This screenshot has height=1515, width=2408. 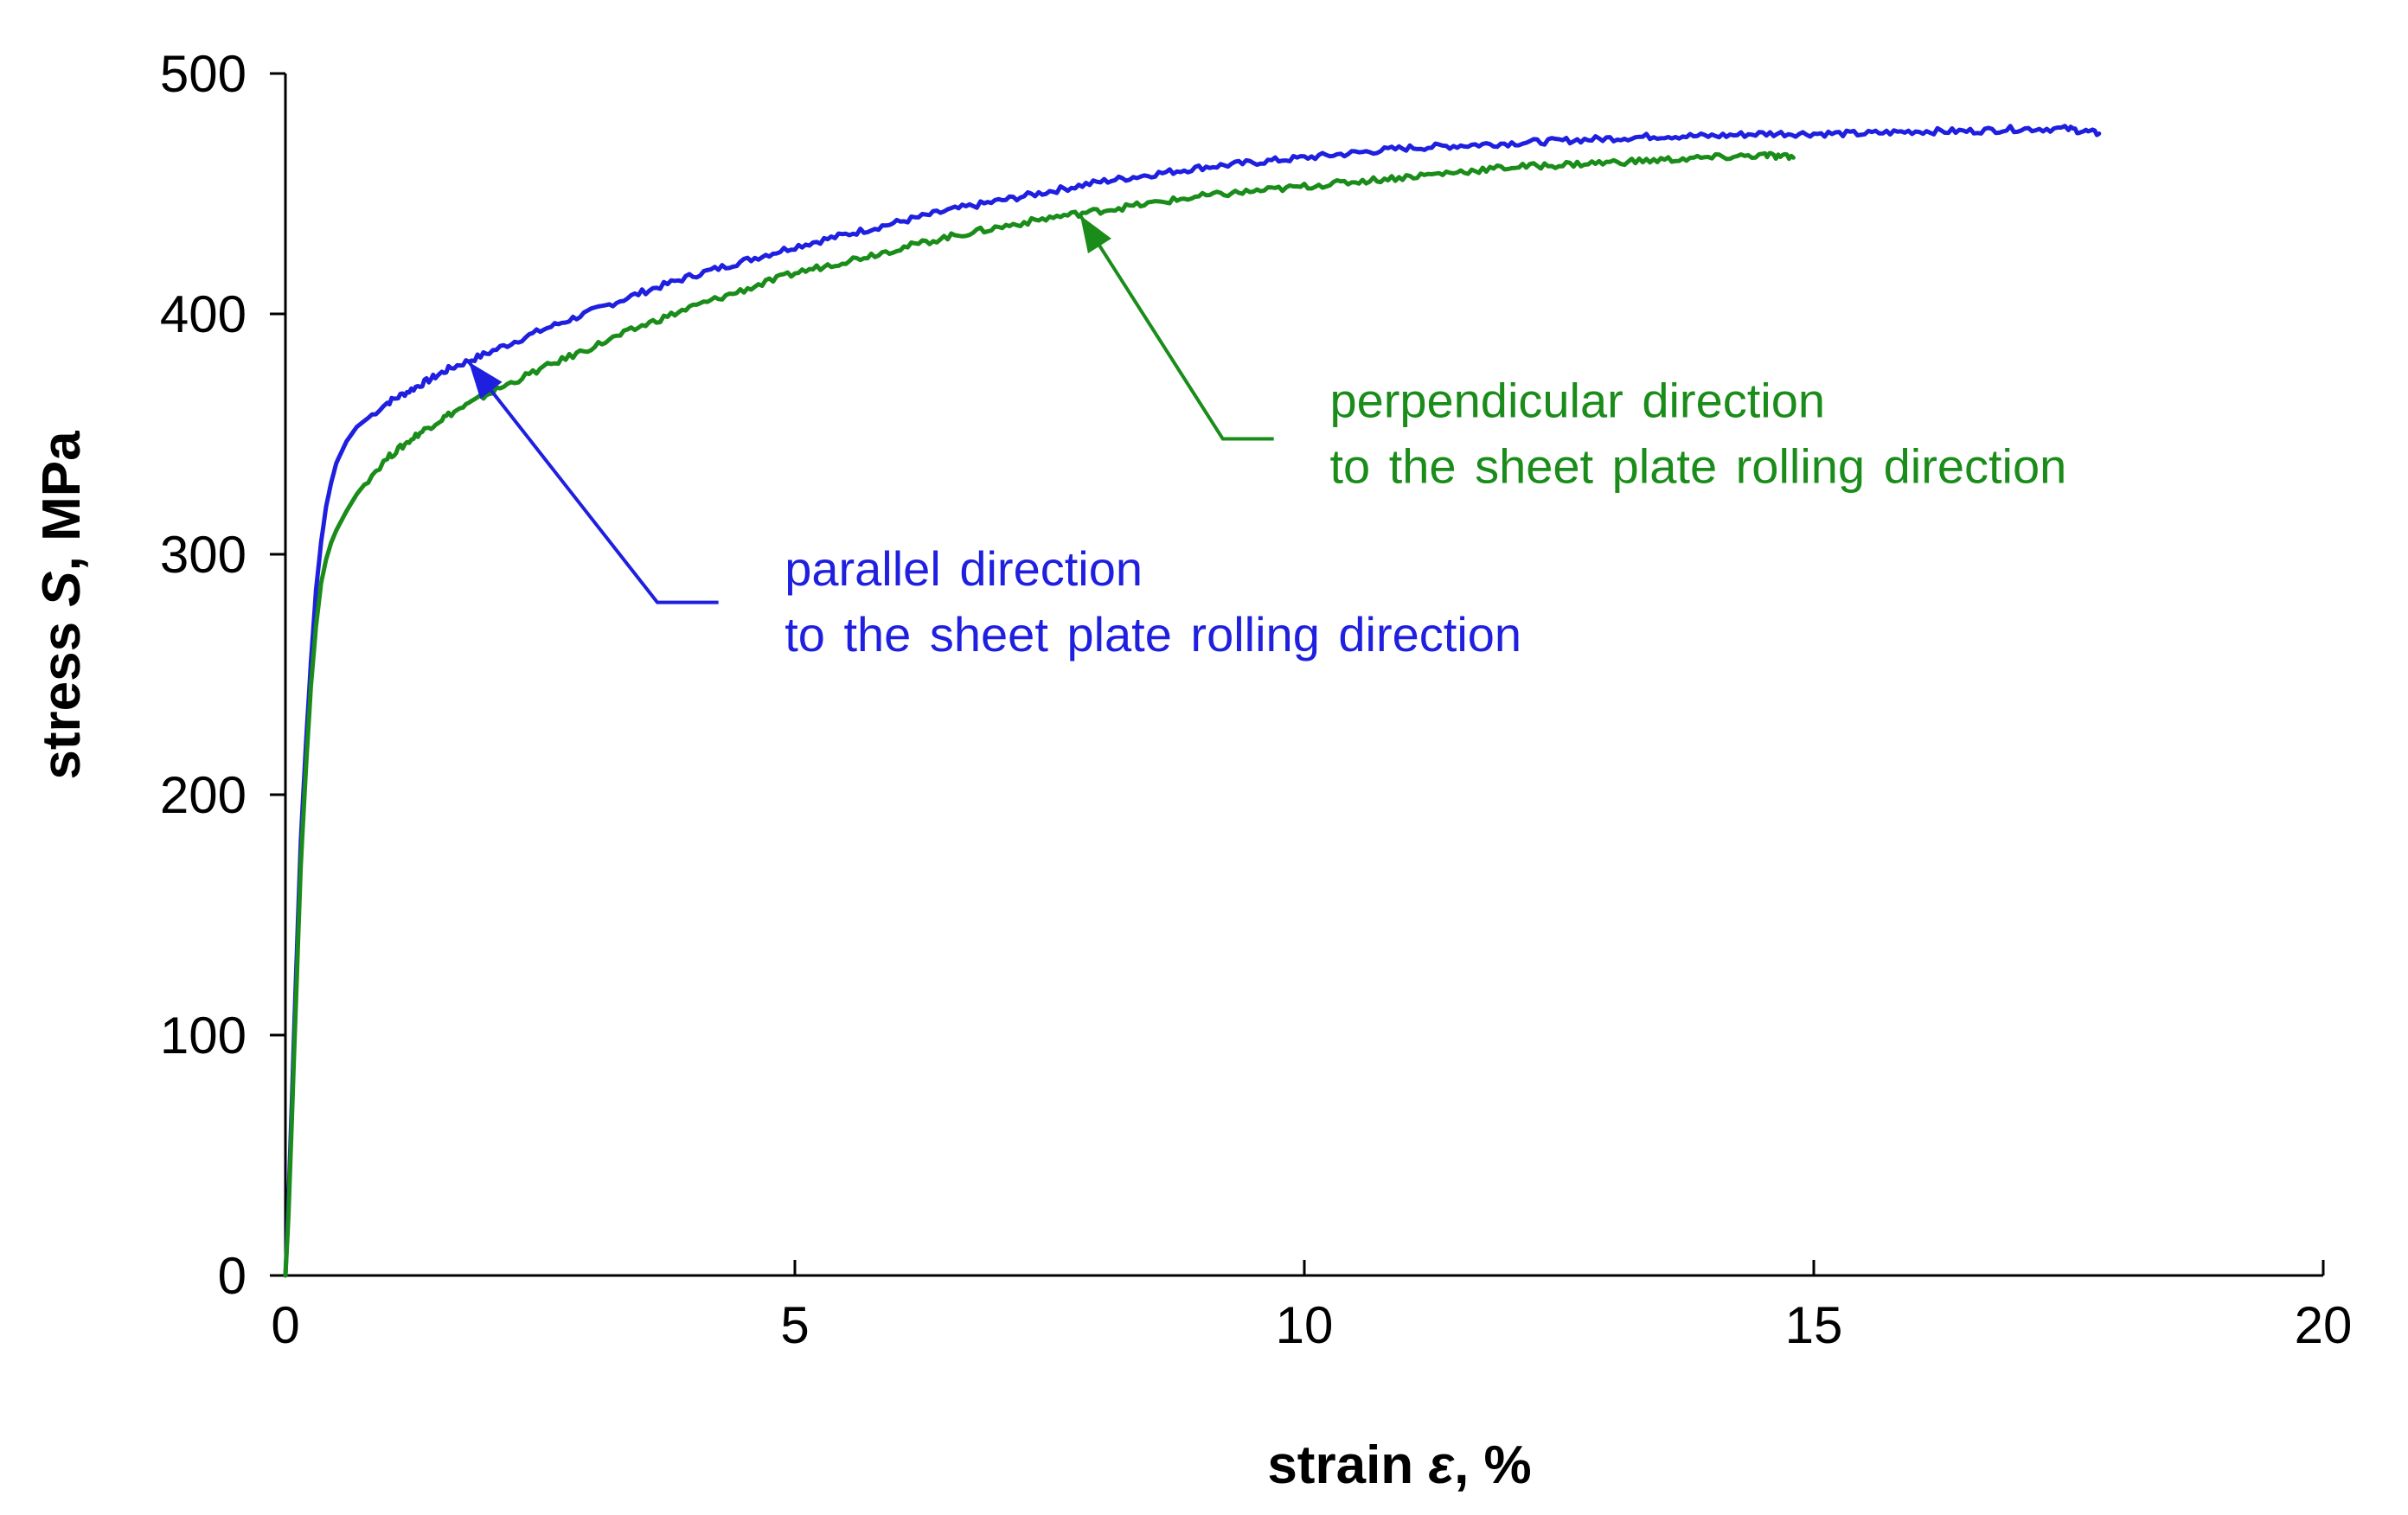 What do you see at coordinates (1577, 401) in the screenshot?
I see `annotation-line-1: perpendicular direction` at bounding box center [1577, 401].